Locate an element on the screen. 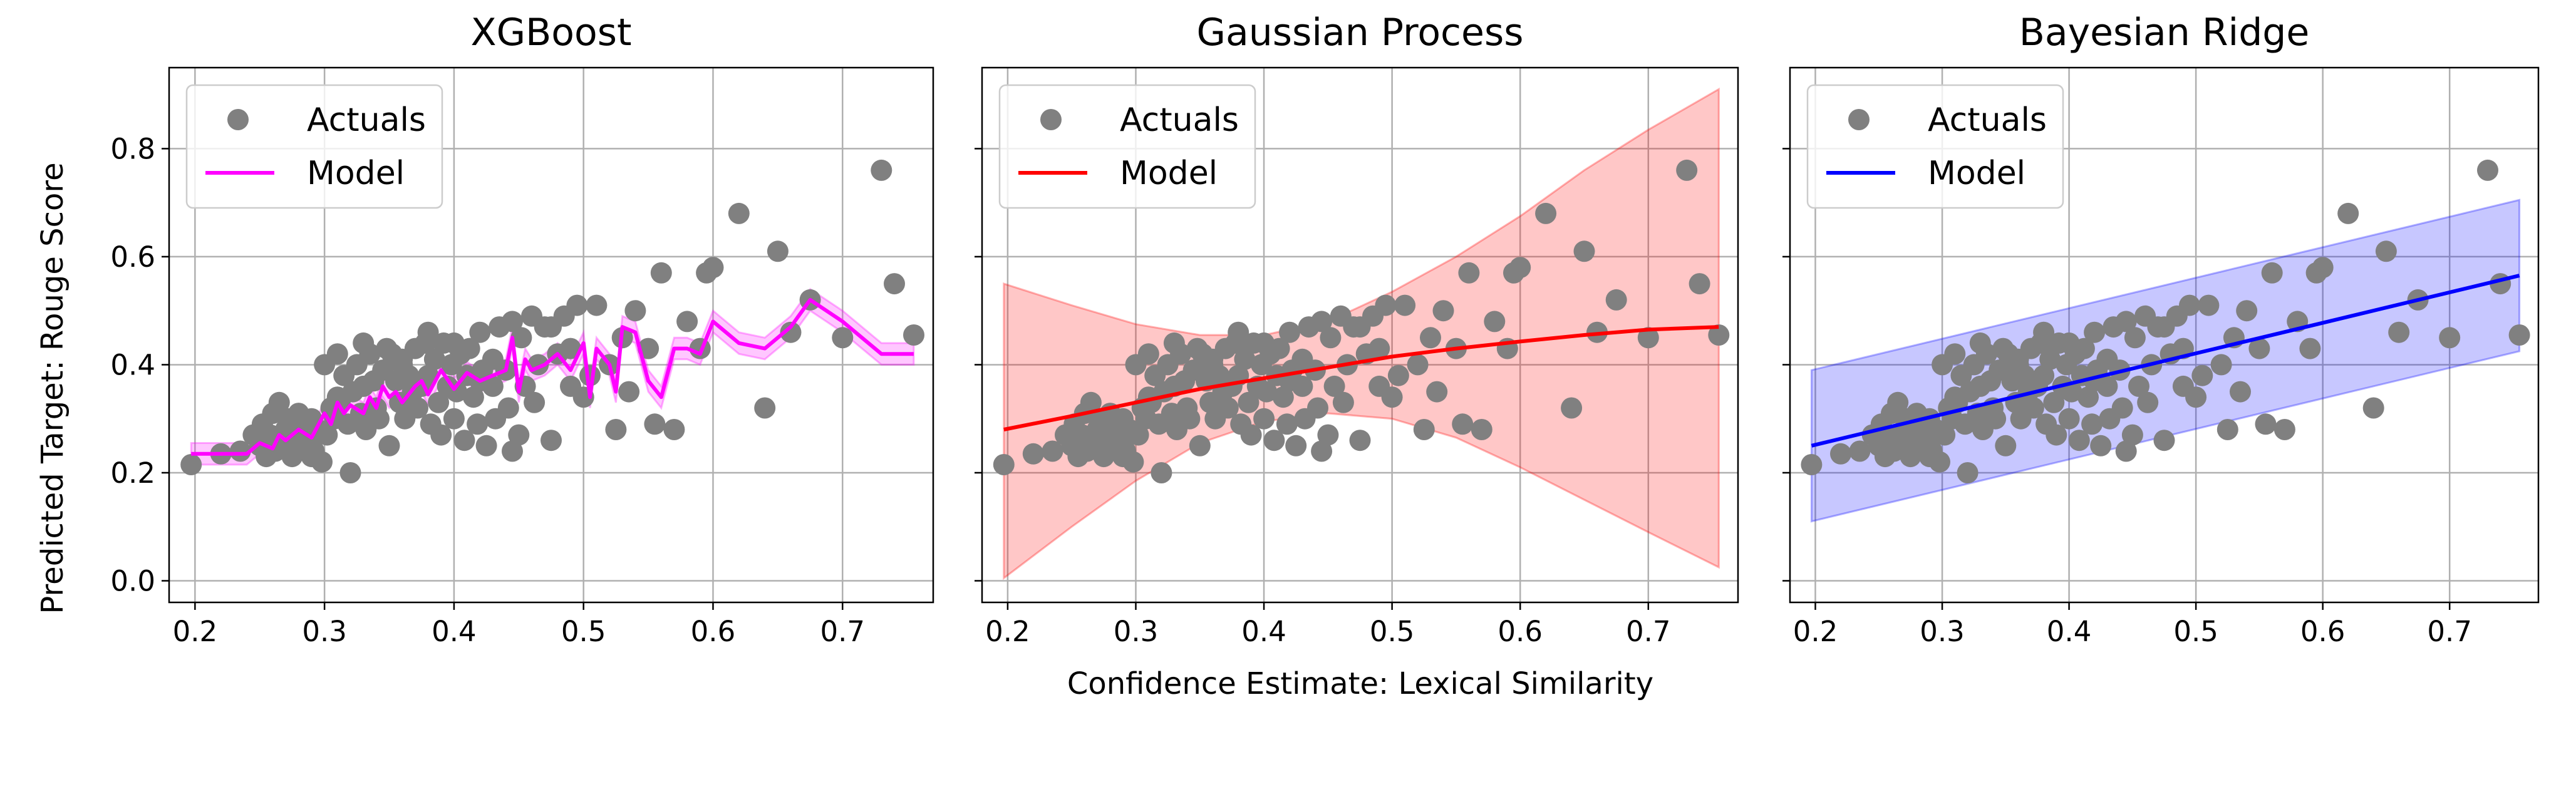 This screenshot has height=794, width=2576. x-tick-label: 0.4 is located at coordinates (454, 631).